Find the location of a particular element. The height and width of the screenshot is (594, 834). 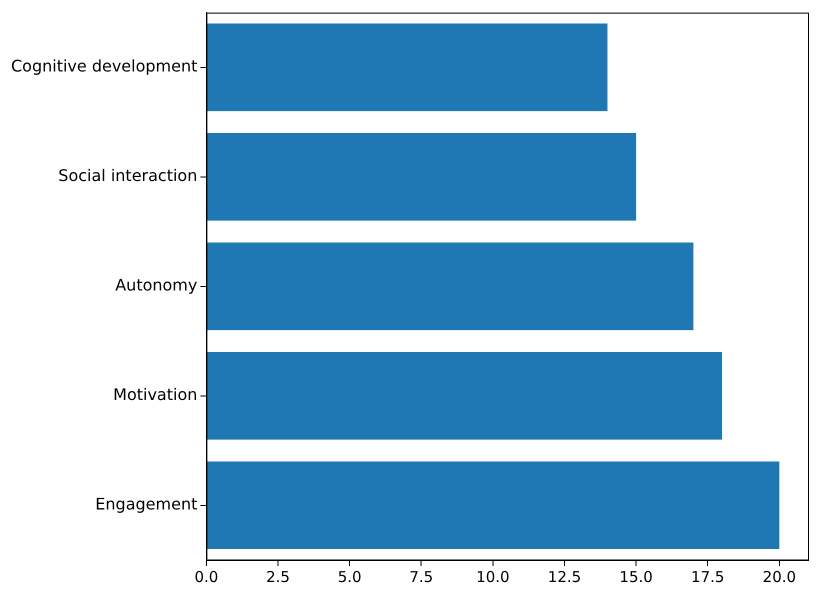

x-tick-label: 5.0 is located at coordinates (350, 577).